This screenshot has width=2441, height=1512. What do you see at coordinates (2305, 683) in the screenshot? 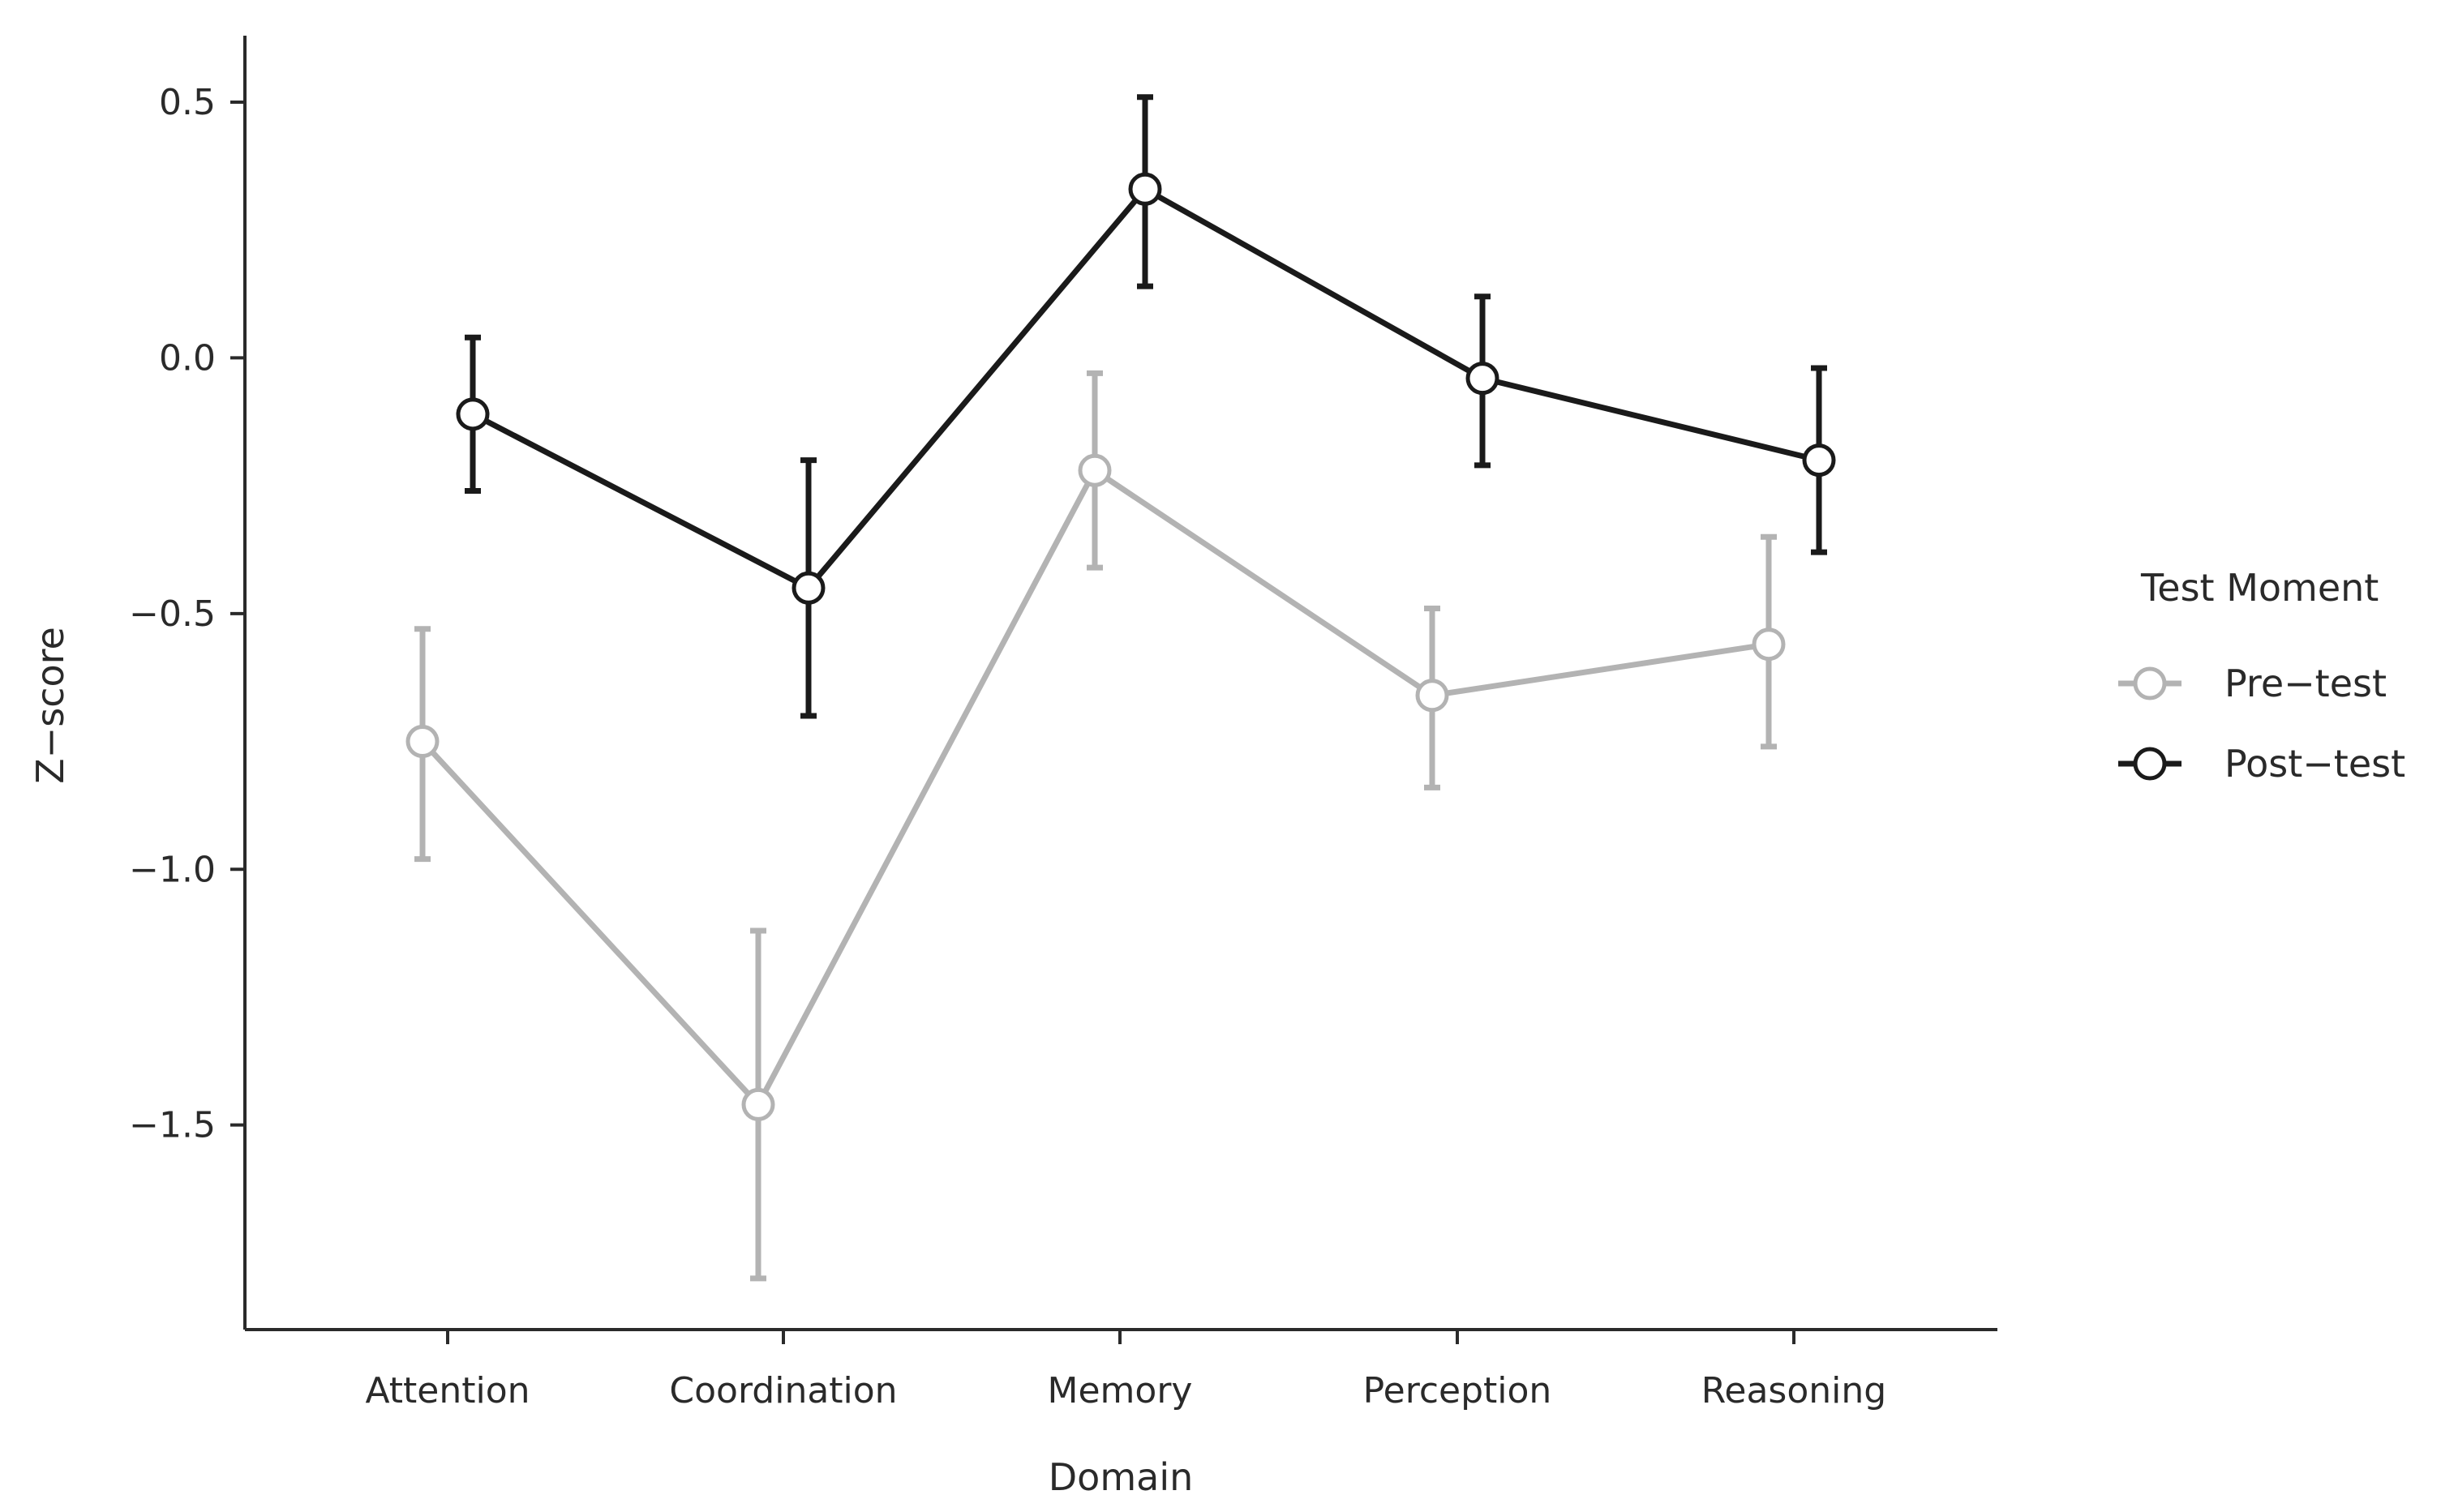
I see `legend-label: Pre−test` at bounding box center [2305, 683].